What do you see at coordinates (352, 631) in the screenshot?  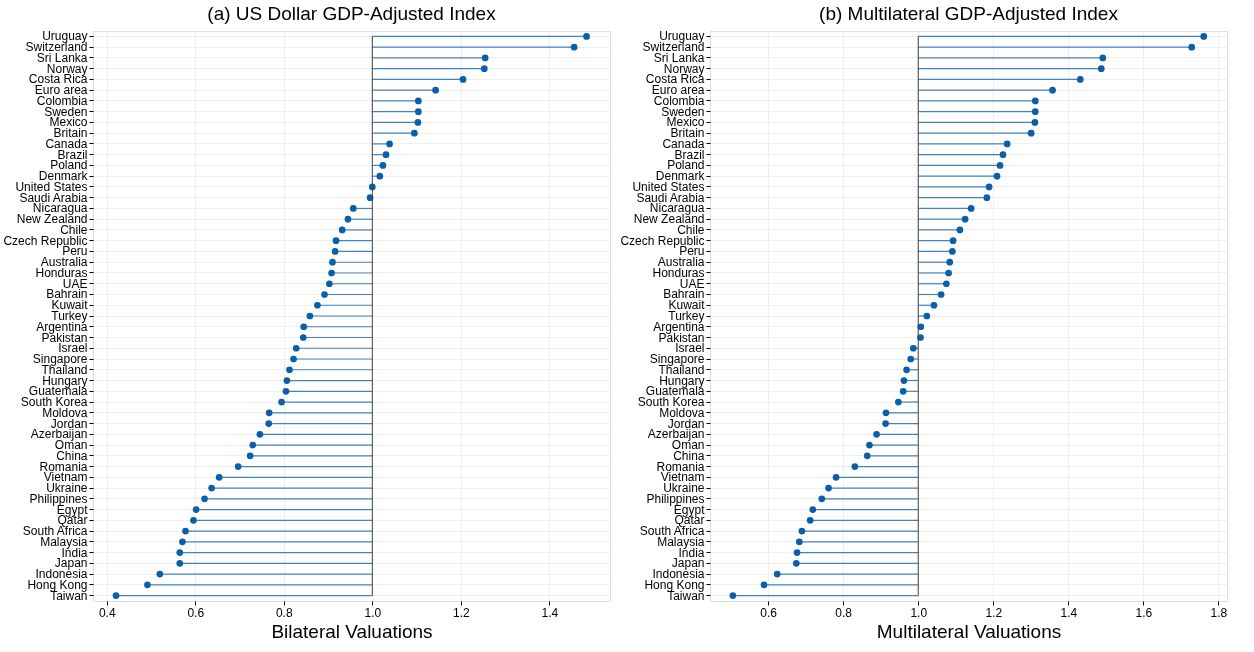 I see `x-axis-title: Bilateral Valuations` at bounding box center [352, 631].